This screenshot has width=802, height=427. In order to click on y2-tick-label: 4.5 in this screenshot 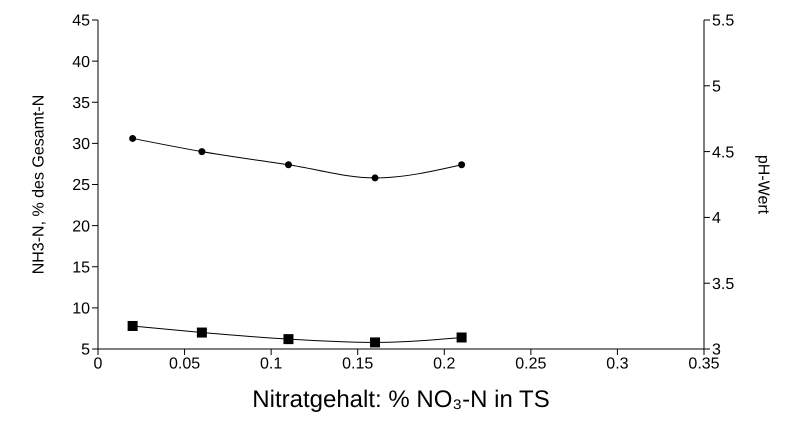, I will do `click(723, 153)`.